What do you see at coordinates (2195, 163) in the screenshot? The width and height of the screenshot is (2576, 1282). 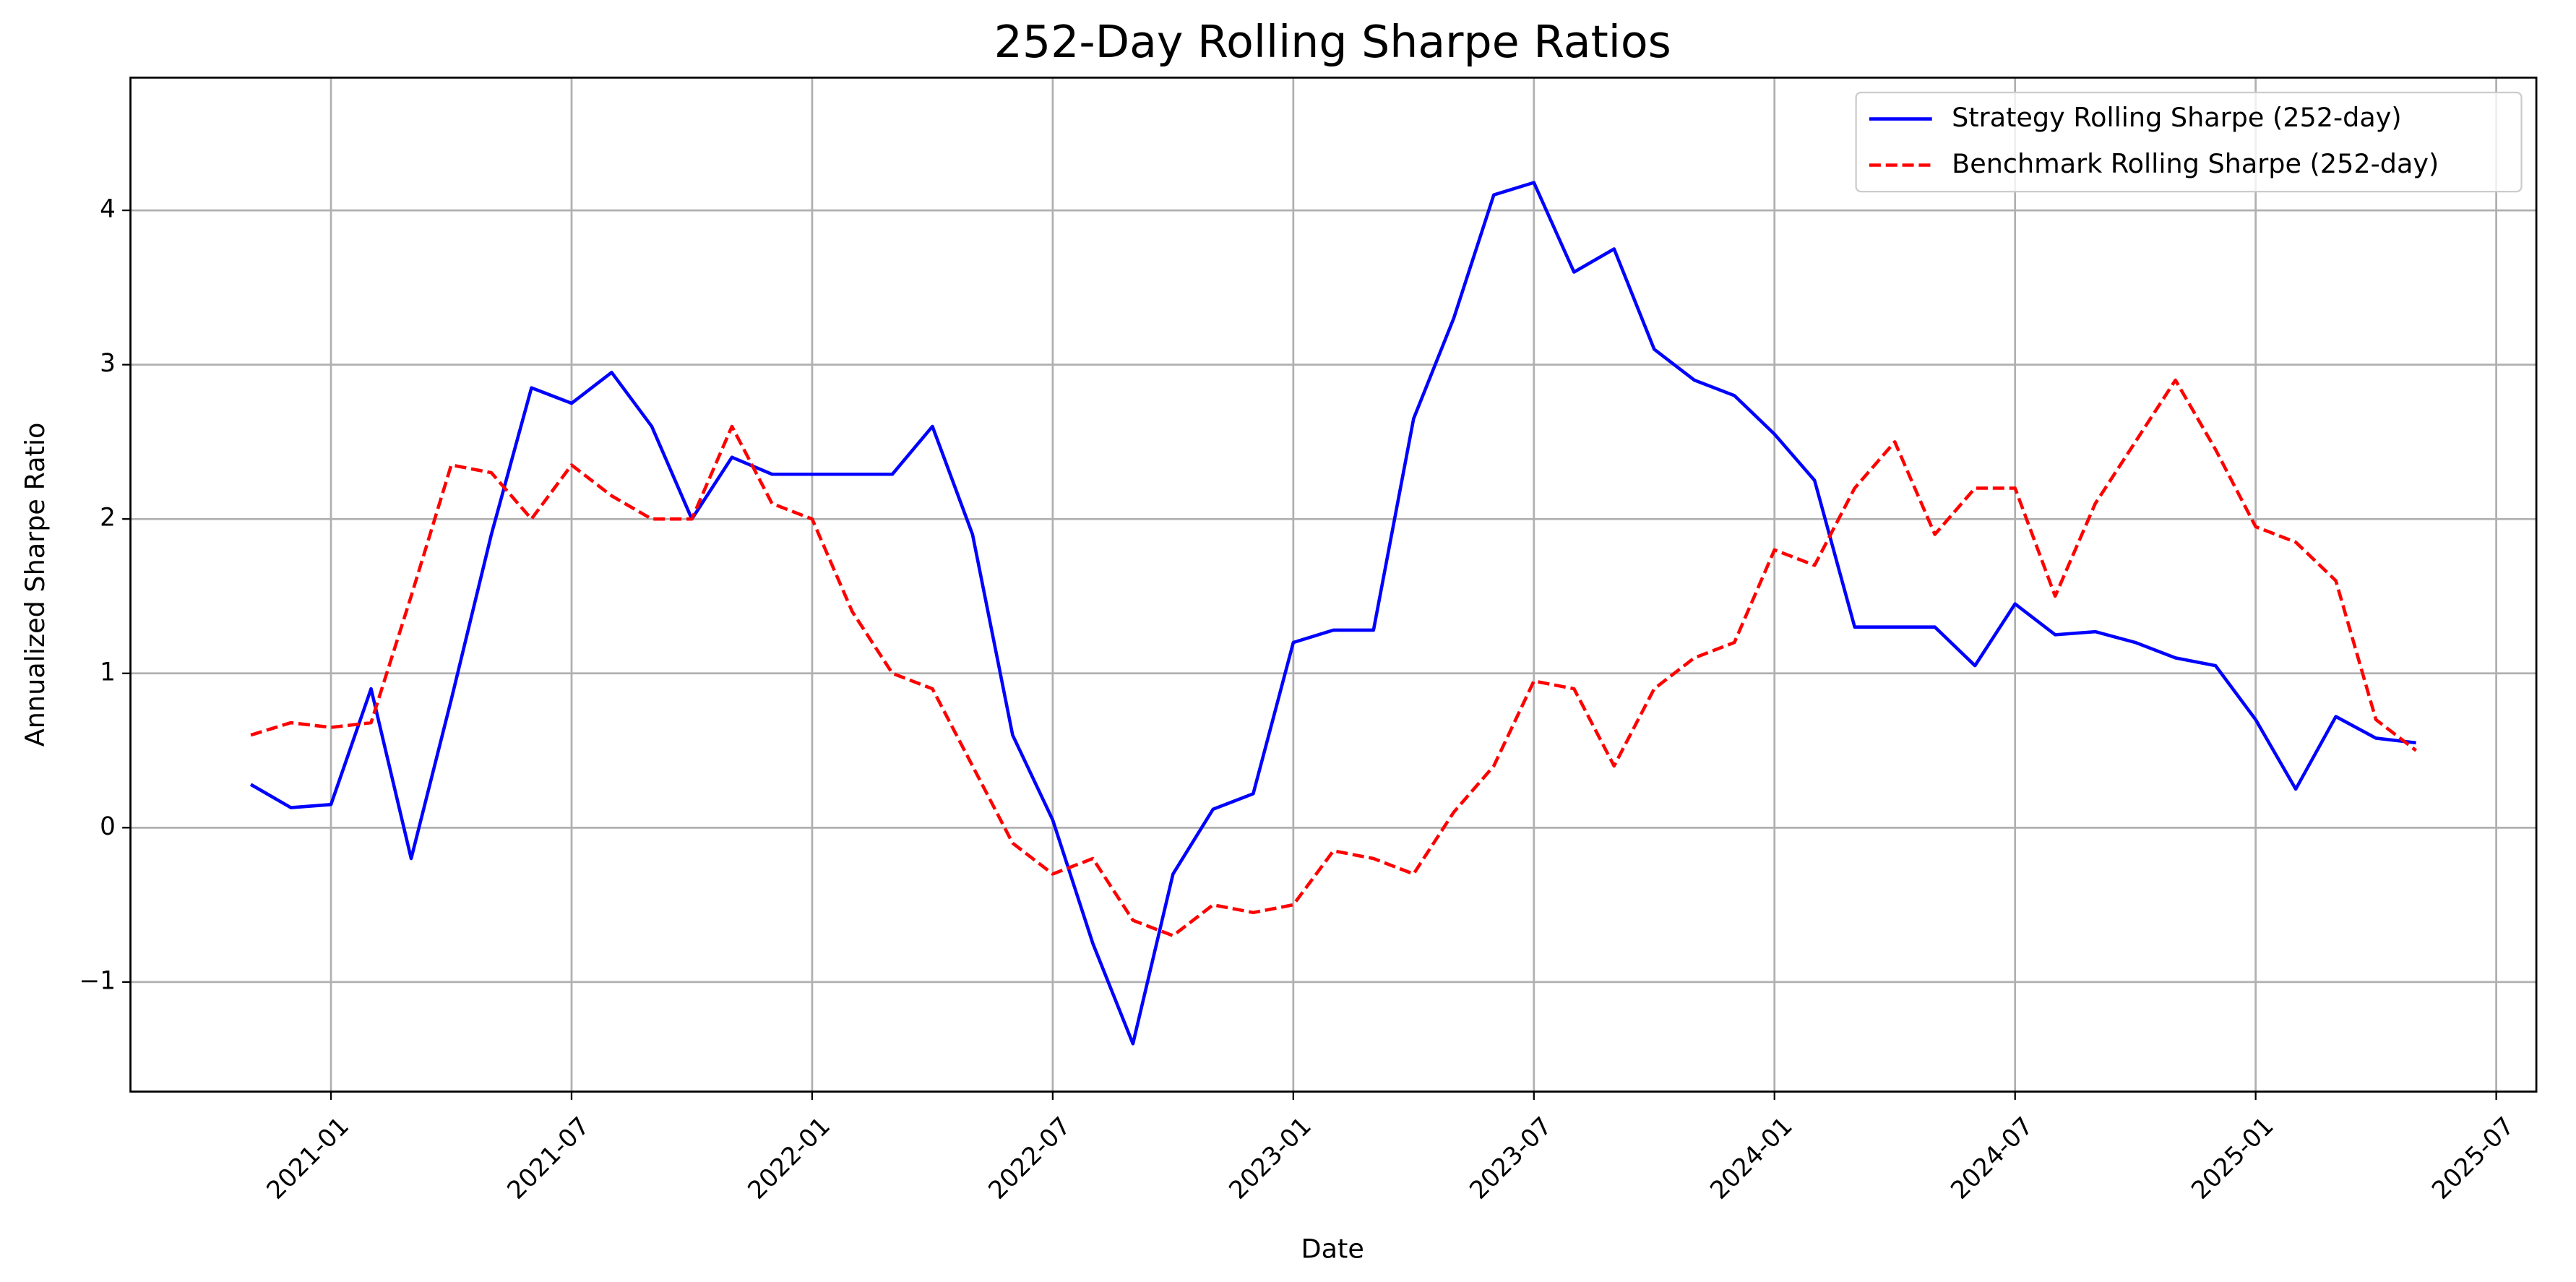 I see `legend-label: Benchmark Rolling Sharpe (252-day)` at bounding box center [2195, 163].